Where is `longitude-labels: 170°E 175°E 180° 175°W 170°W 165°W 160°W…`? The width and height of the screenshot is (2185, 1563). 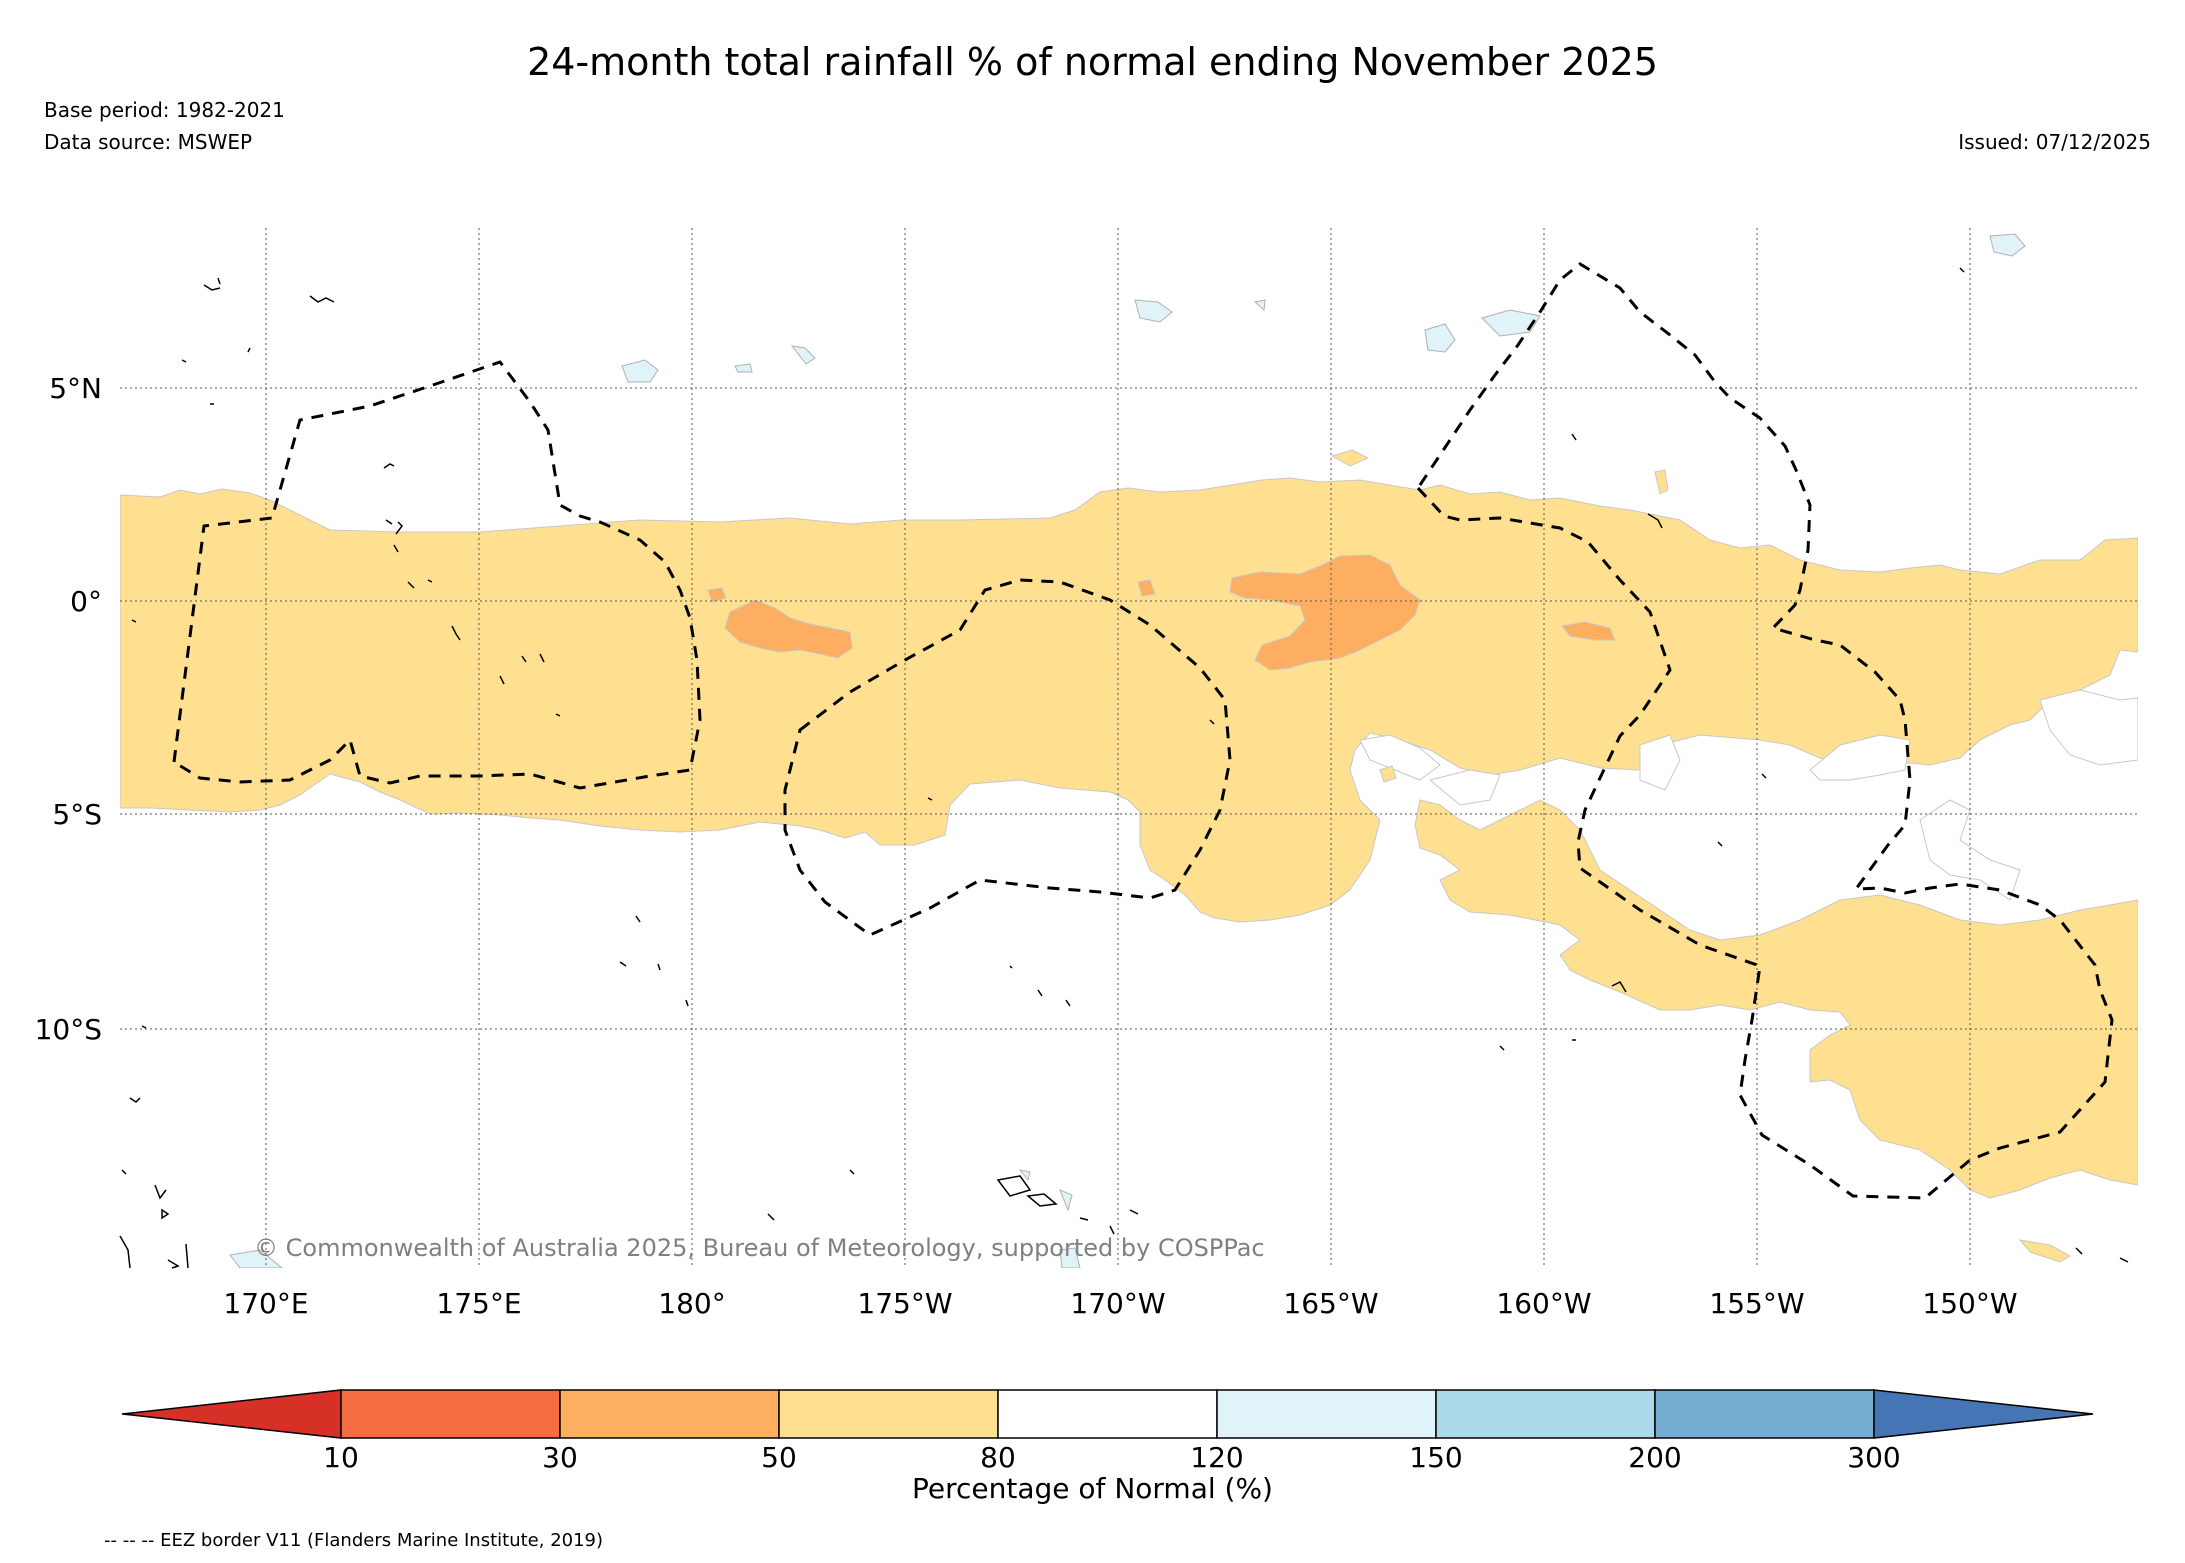 longitude-labels: 170°E 175°E 180° 175°W 170°W 165°W 160°W… is located at coordinates (1120, 1303).